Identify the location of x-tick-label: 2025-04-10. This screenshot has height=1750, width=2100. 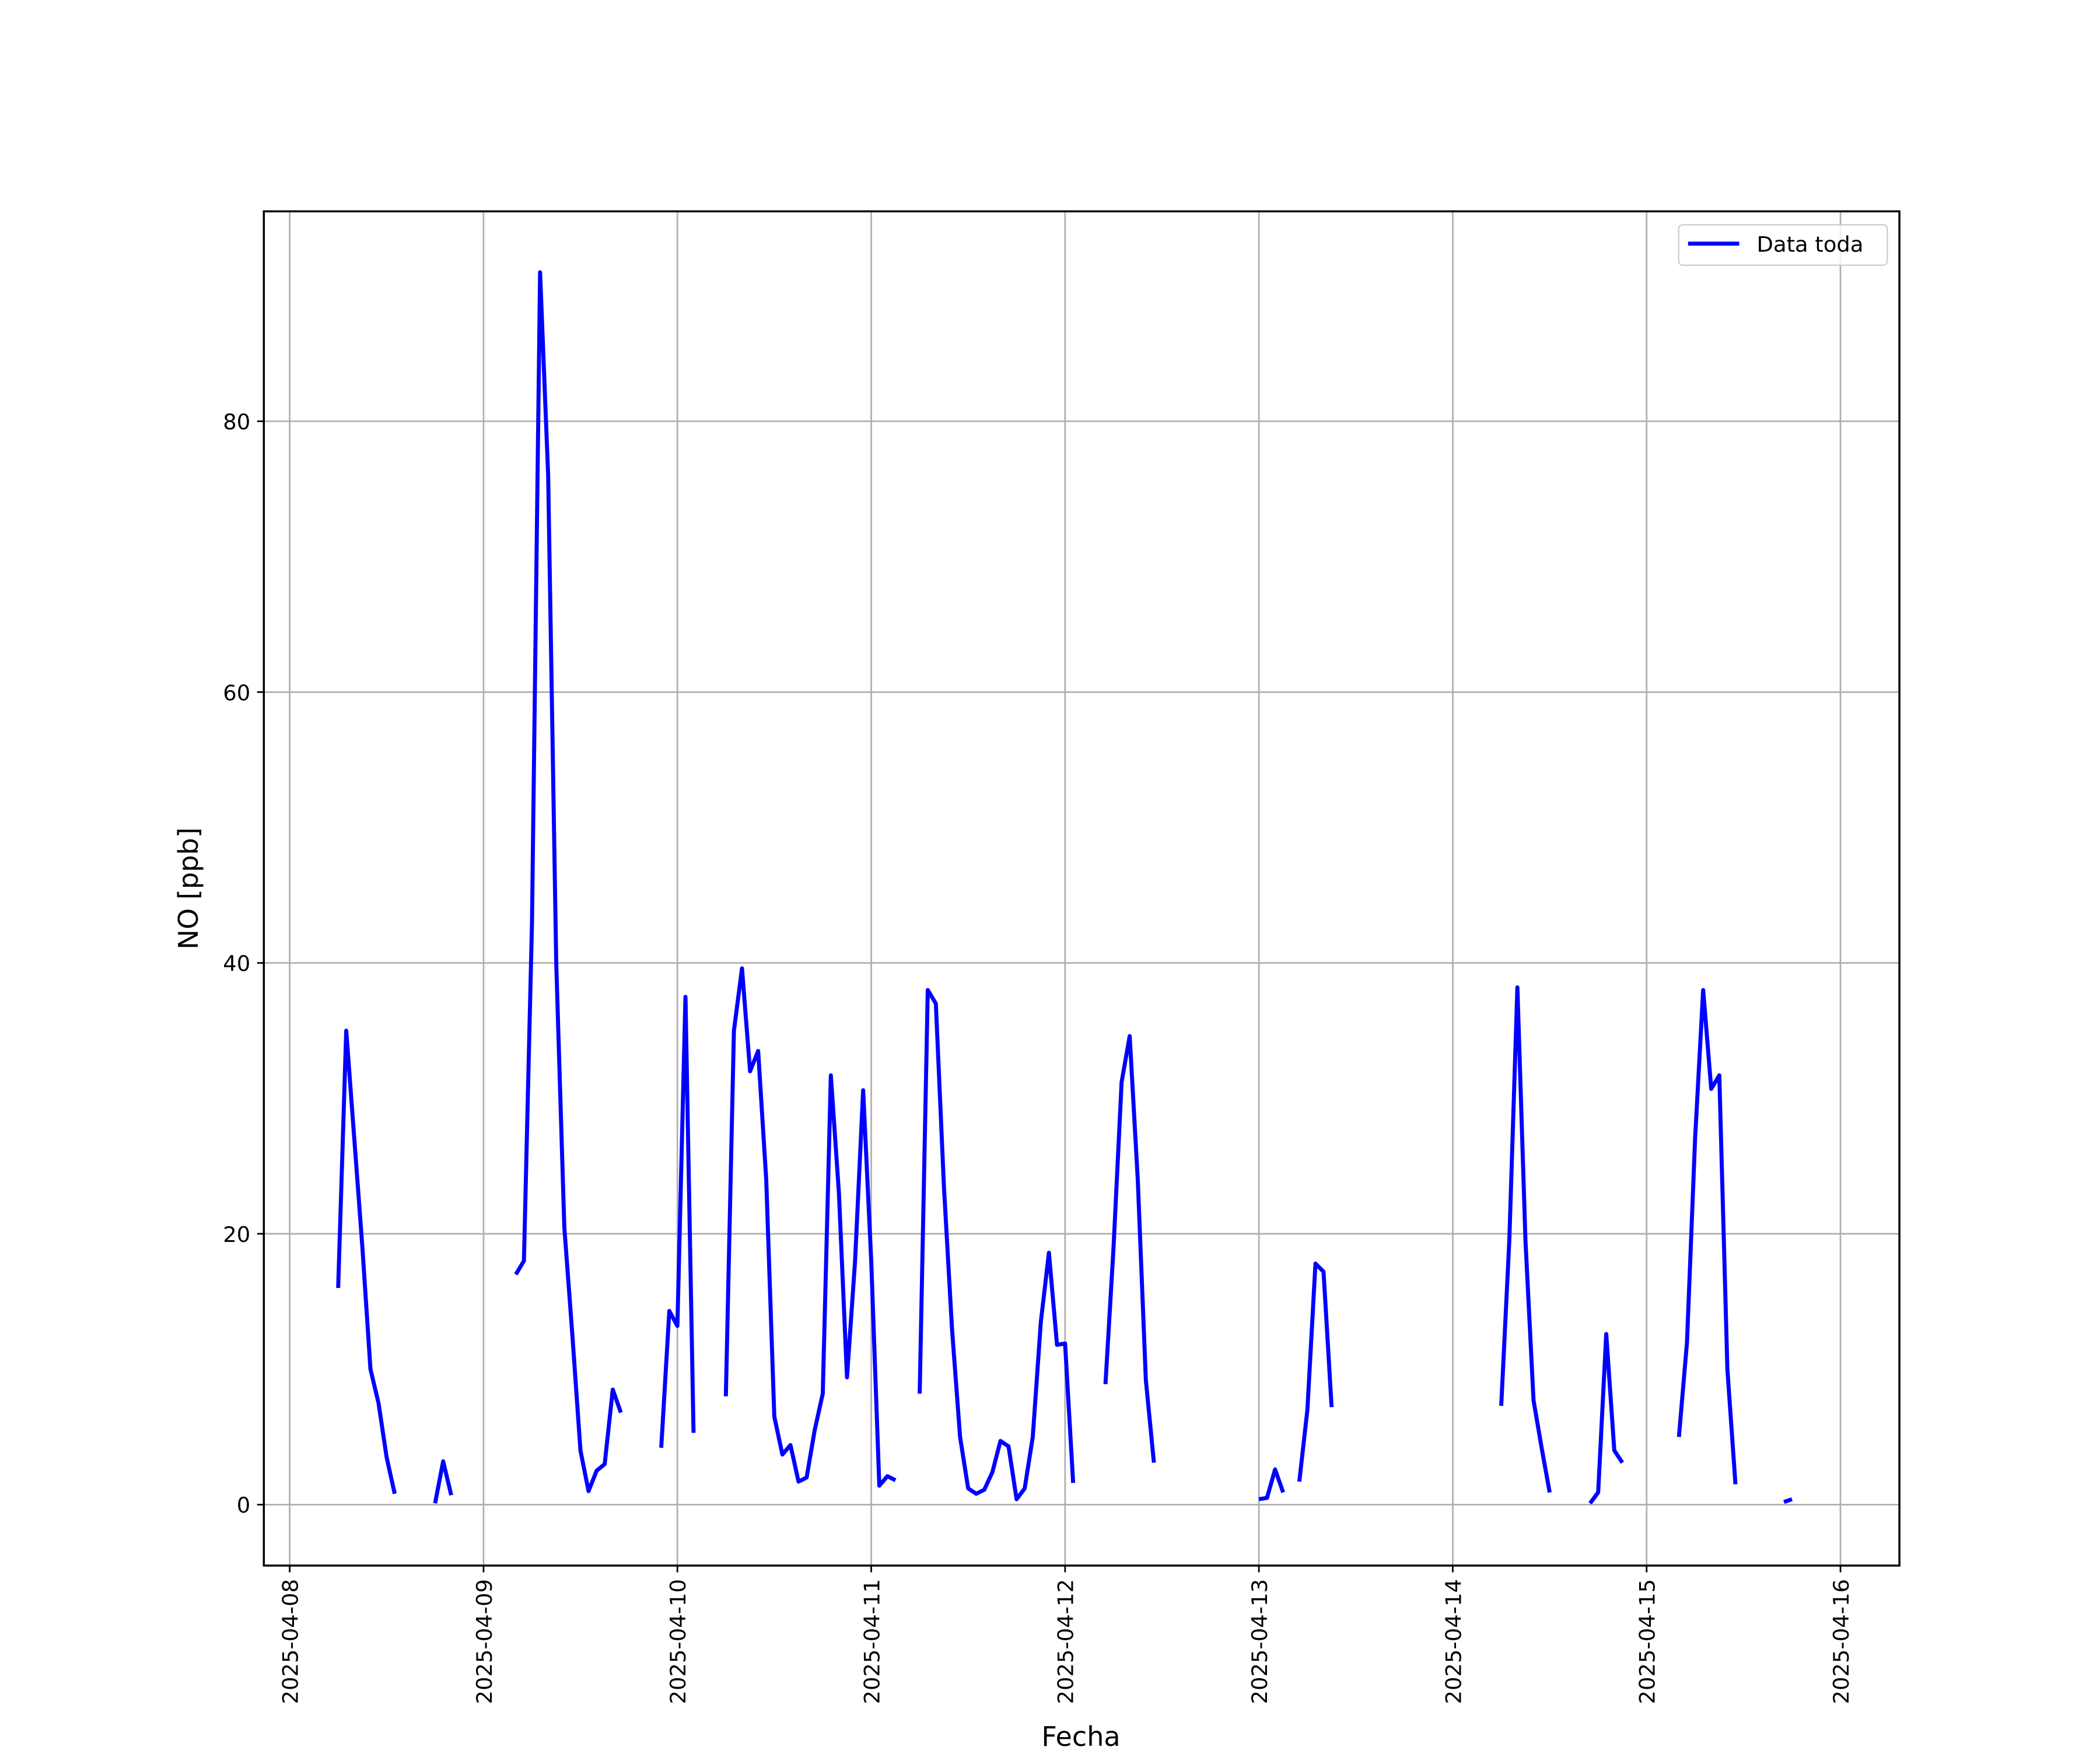
(678, 1641).